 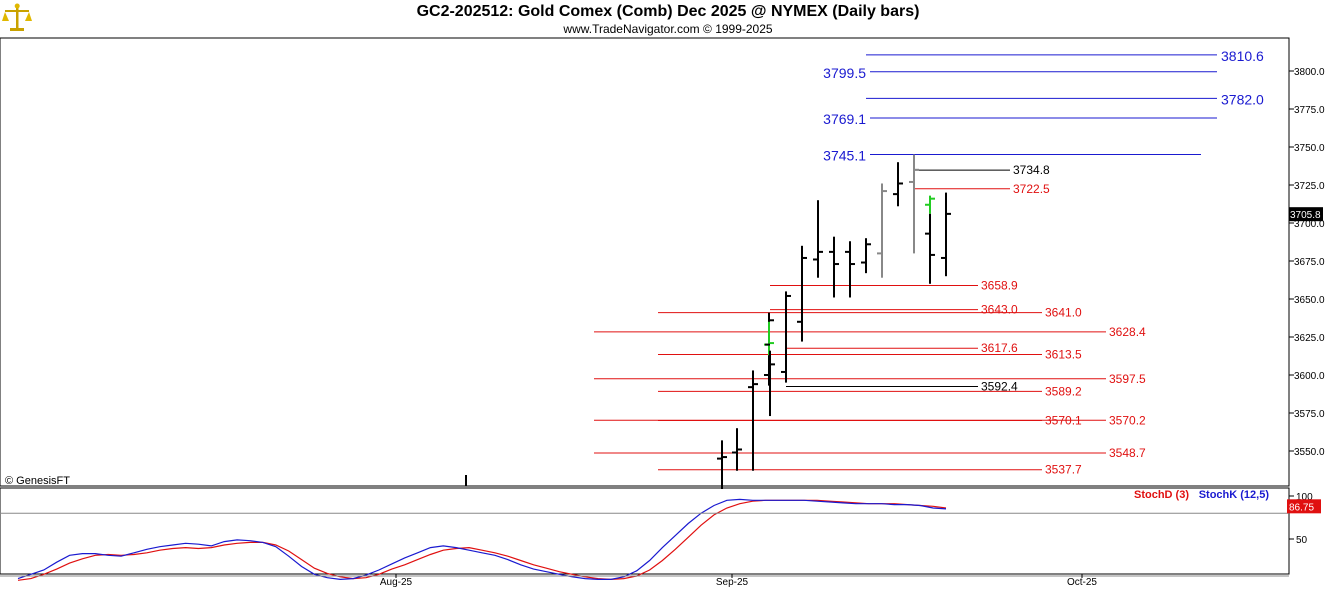 I want to click on stoch-last-value-label: 86.75, so click(x=1301, y=507).